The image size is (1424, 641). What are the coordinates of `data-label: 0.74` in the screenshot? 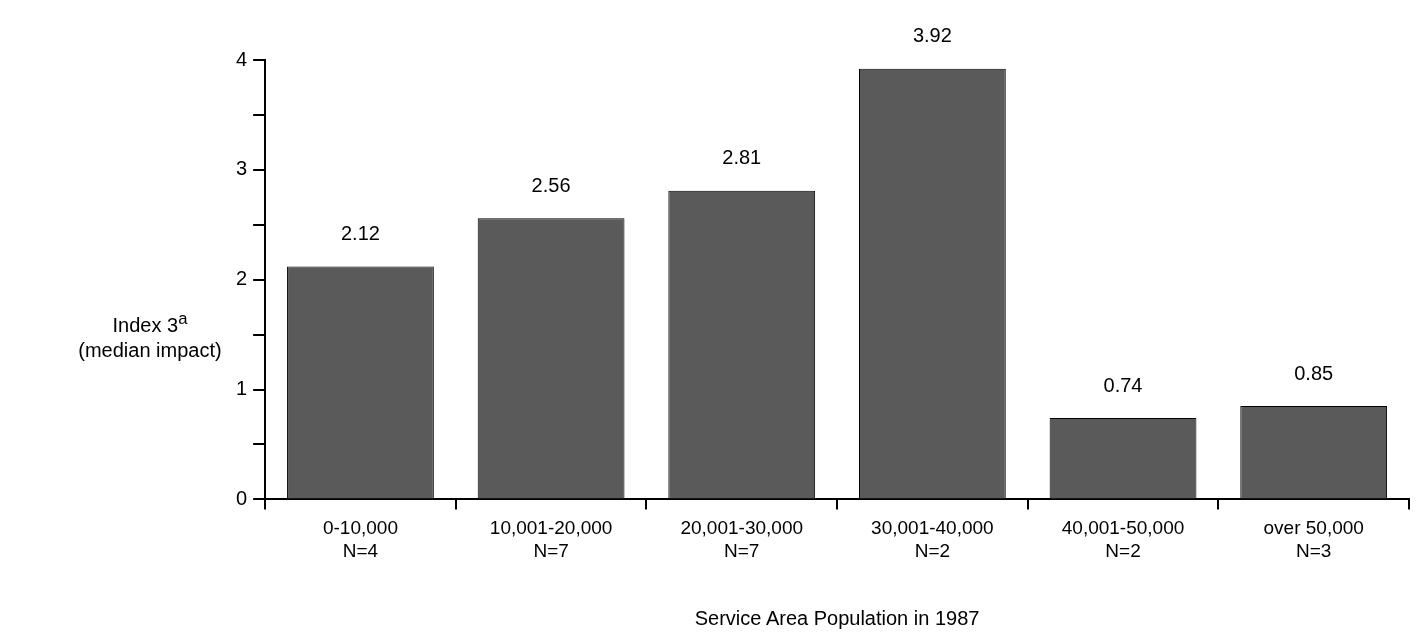 It's located at (1123, 384).